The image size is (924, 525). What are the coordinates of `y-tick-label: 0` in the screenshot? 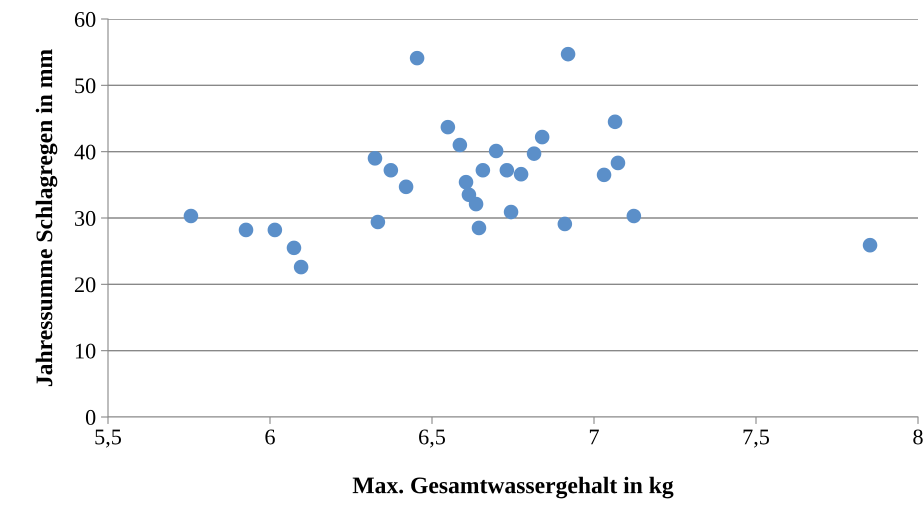 It's located at (91, 417).